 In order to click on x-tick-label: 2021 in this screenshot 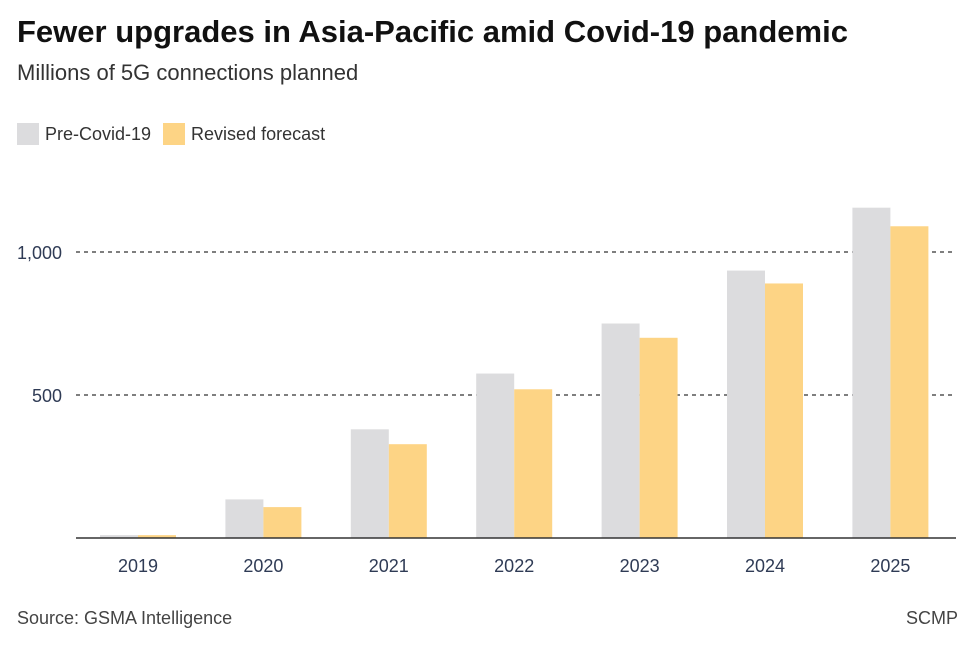, I will do `click(389, 566)`.